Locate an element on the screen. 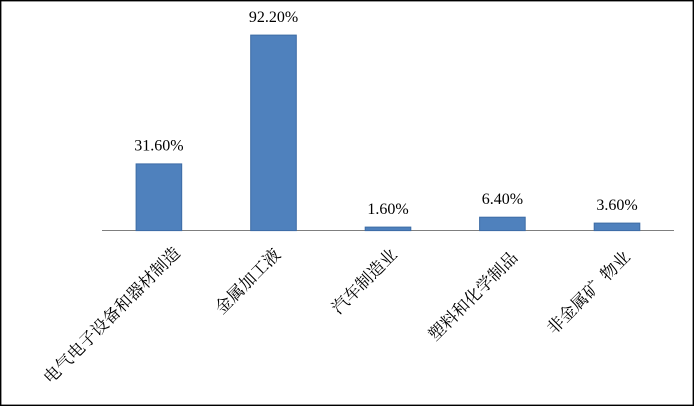 The width and height of the screenshot is (694, 406). svg-text: 1.60% is located at coordinates (387, 209).